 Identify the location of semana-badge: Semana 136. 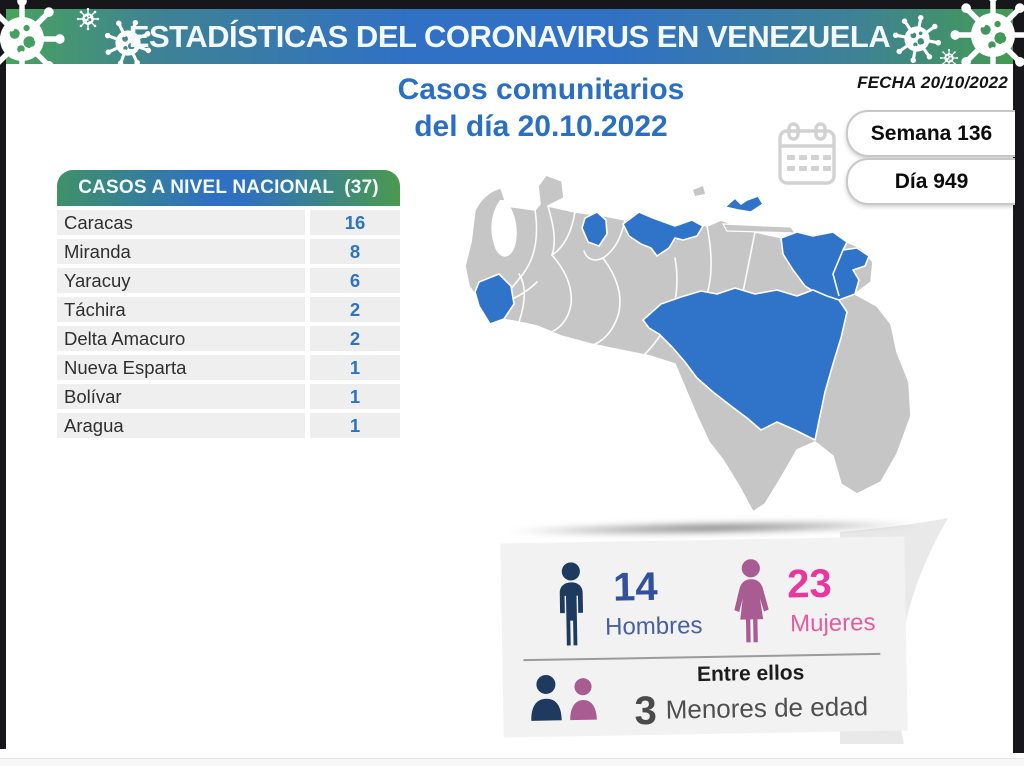
(930, 133).